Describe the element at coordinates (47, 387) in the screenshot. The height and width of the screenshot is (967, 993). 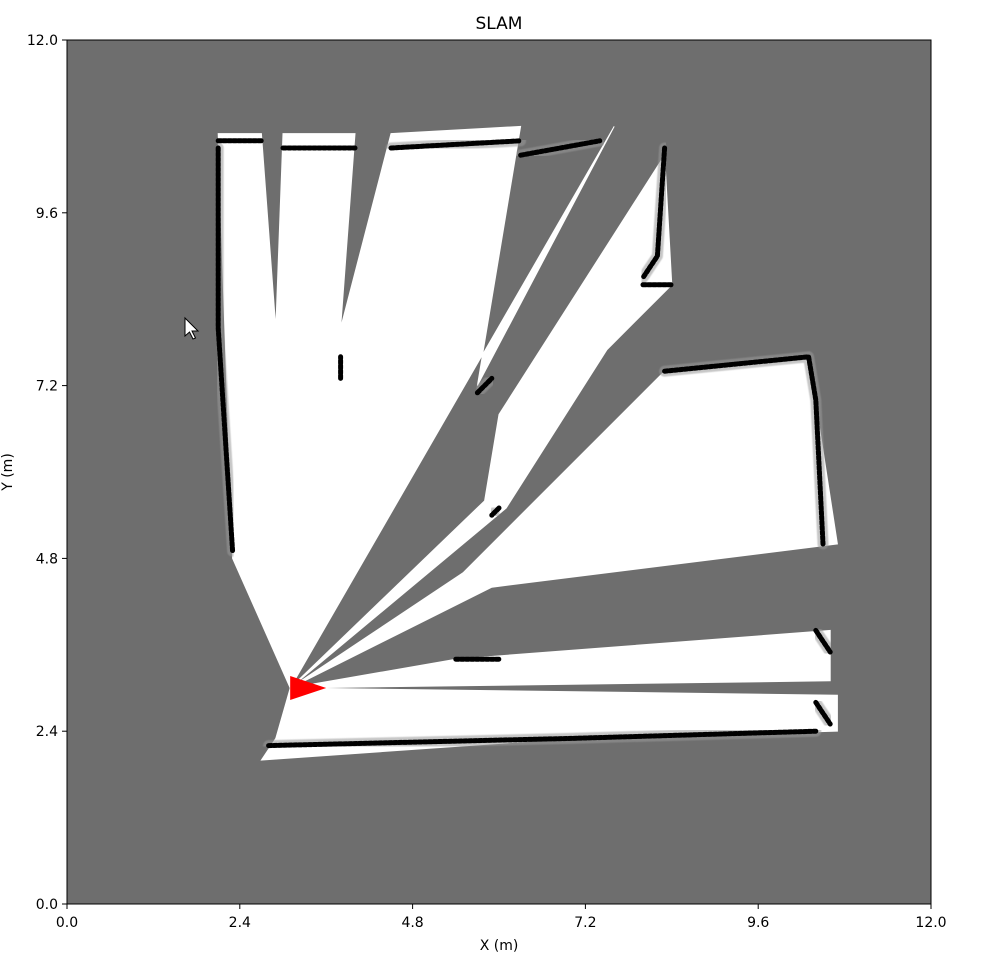
I see `y-tick-label: 7.2` at that location.